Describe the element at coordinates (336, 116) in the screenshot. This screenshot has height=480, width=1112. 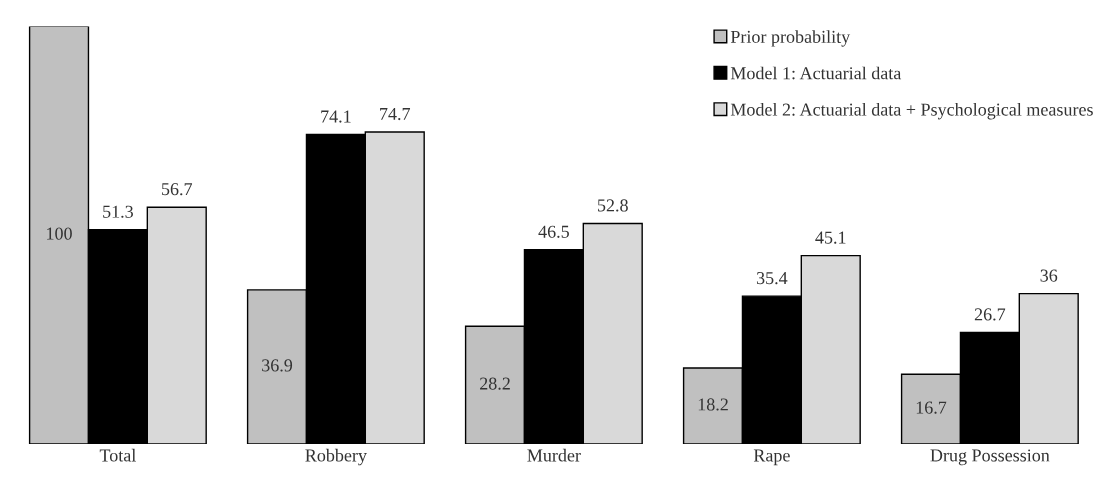
I see `text: 74.1` at that location.